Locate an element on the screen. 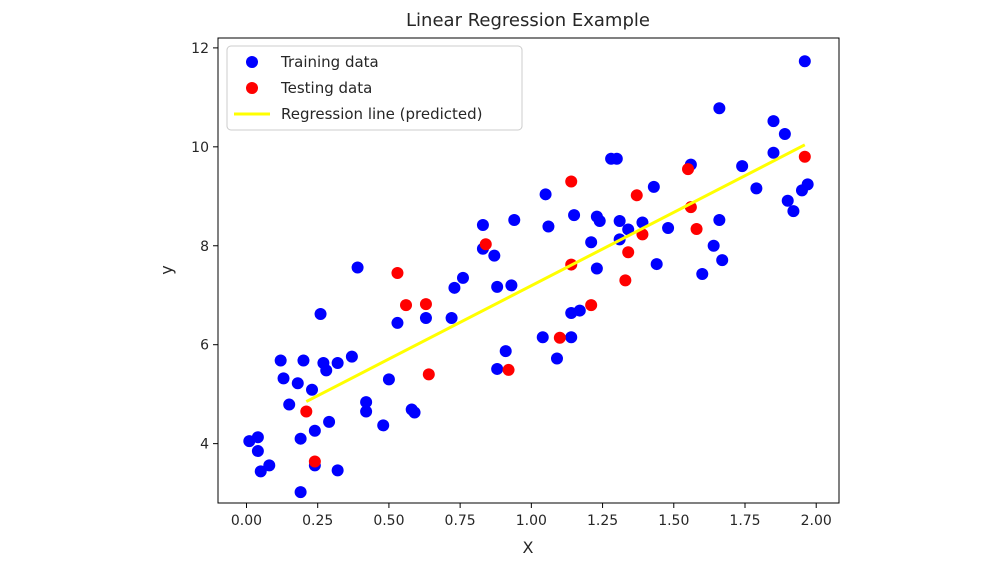 The height and width of the screenshot is (563, 1000). x-tick-label: 0.00 is located at coordinates (246, 521).